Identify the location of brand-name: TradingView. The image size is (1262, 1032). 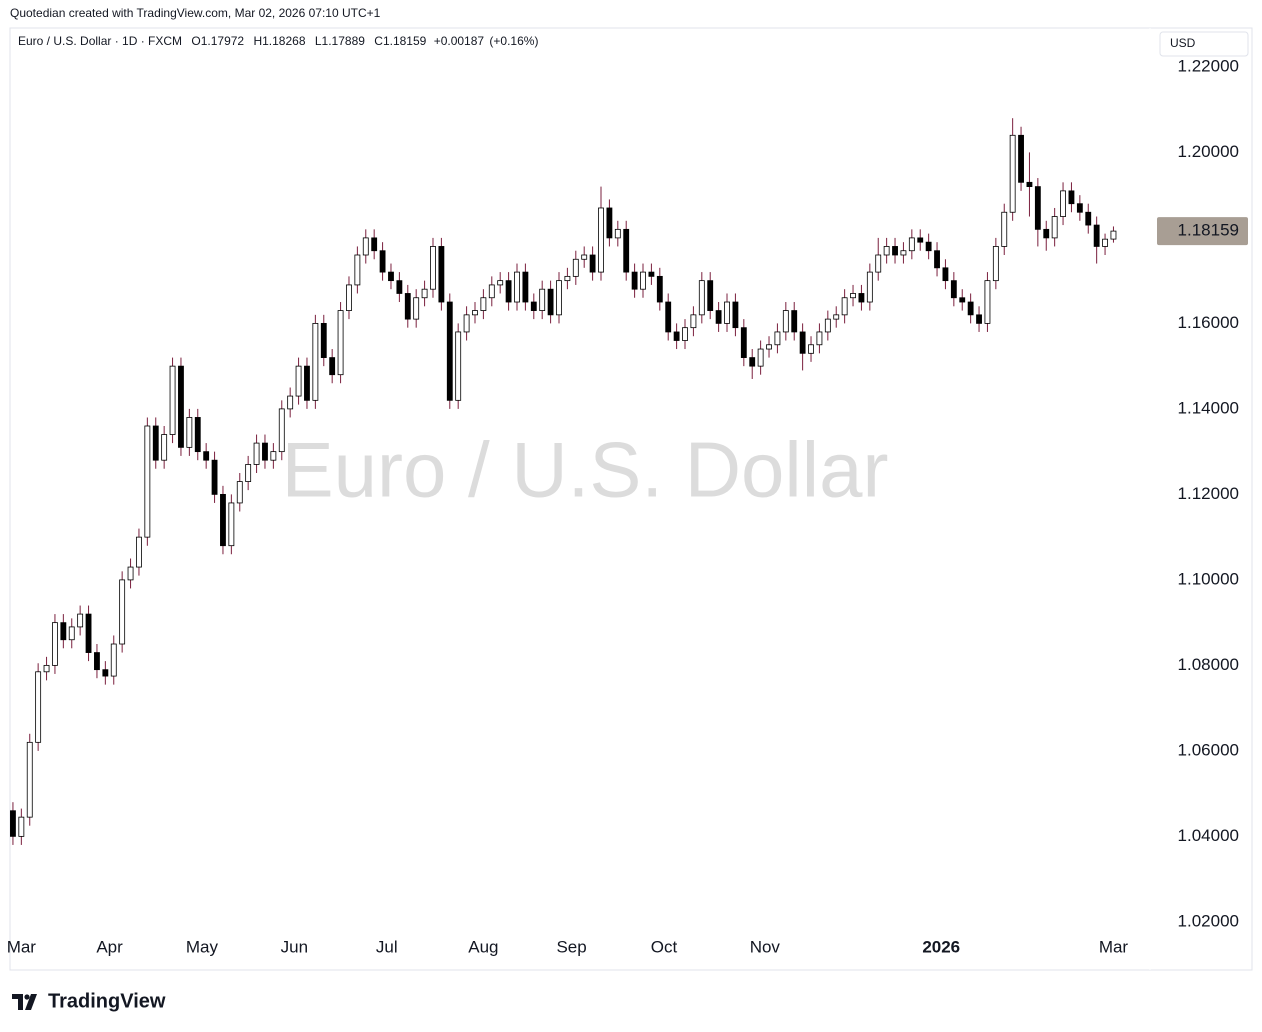
(107, 1001).